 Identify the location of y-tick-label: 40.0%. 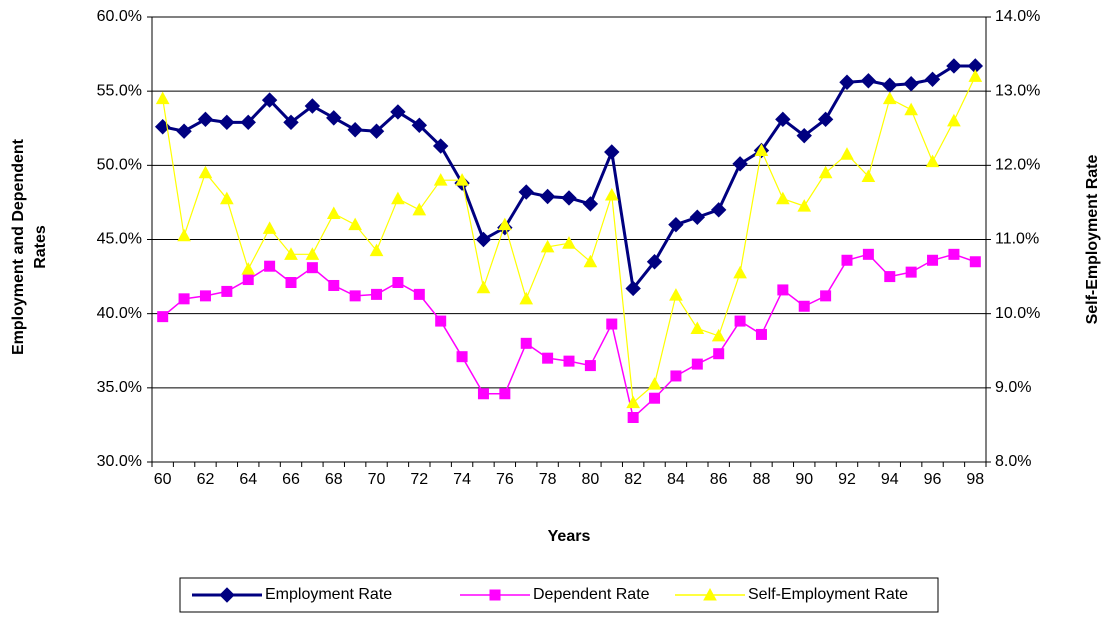
(119, 313).